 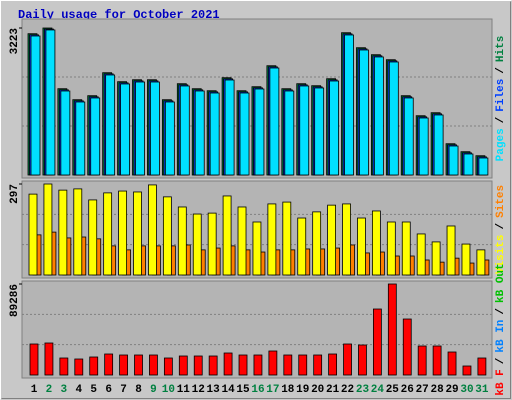 I want to click on x-tick-label: 3, so click(x=64, y=390).